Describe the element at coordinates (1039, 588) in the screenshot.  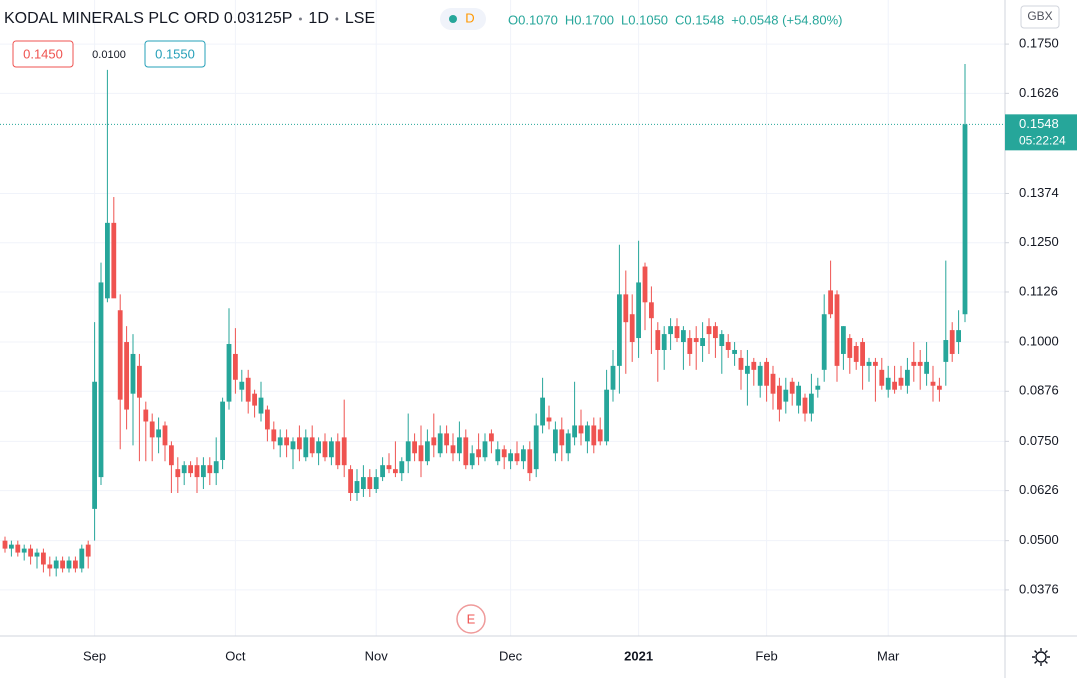
I see `y-tick-label: 0.0376` at that location.